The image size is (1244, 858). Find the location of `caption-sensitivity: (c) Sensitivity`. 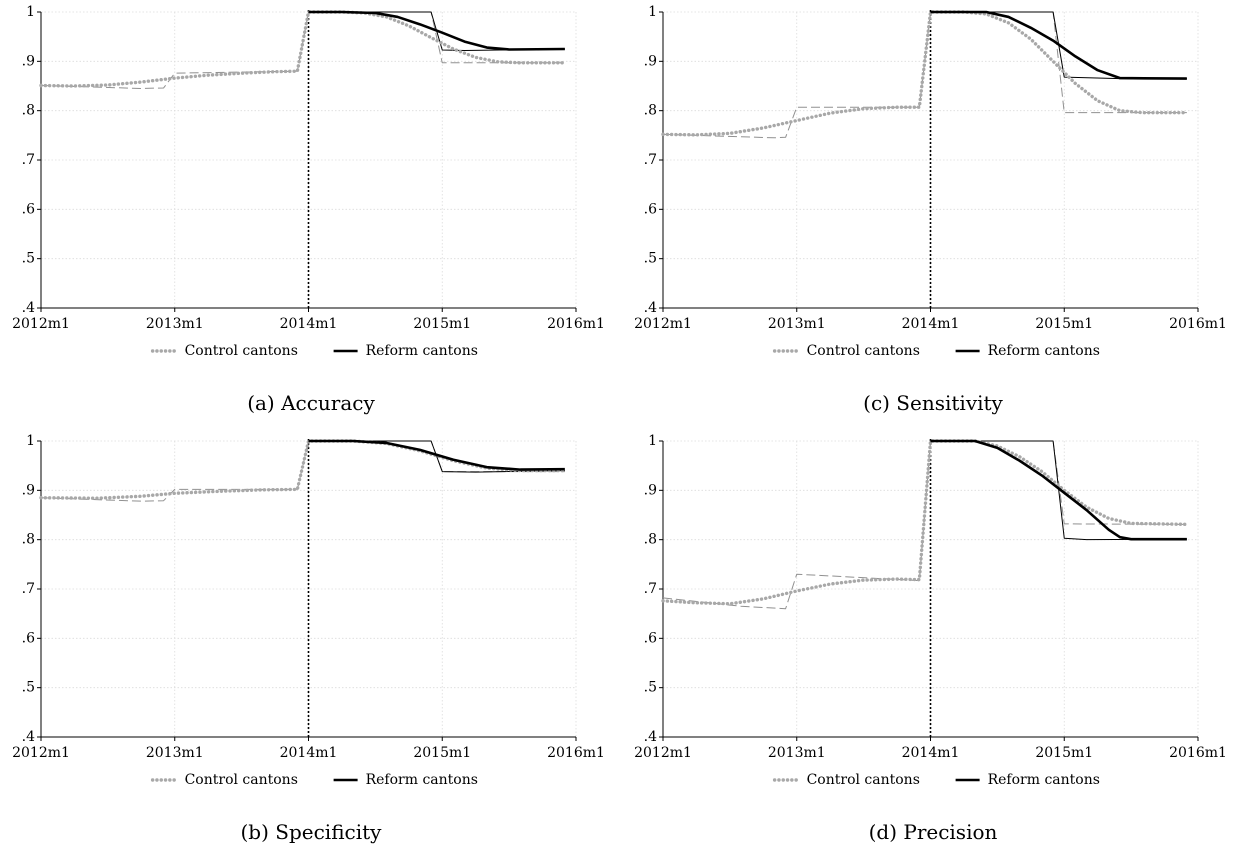

caption-sensitivity: (c) Sensitivity is located at coordinates (933, 403).